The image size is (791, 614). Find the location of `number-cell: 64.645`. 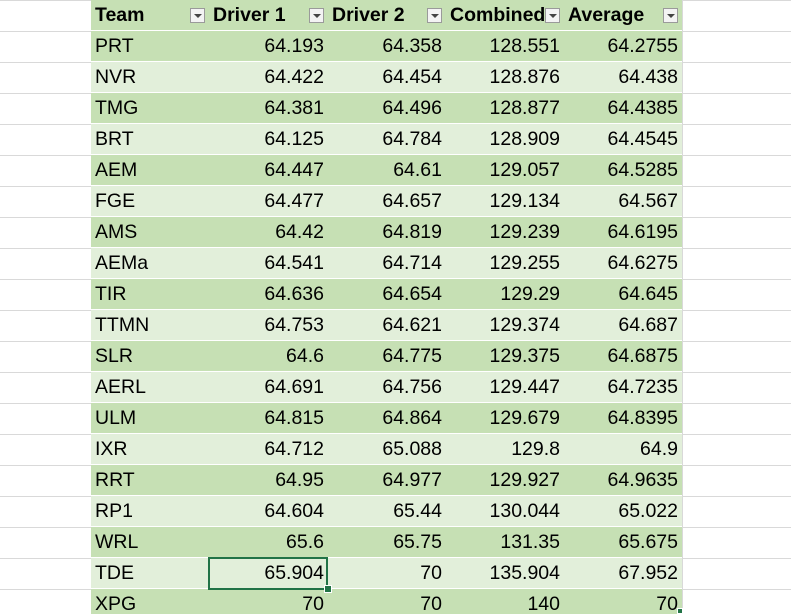

number-cell: 64.645 is located at coordinates (623, 294).